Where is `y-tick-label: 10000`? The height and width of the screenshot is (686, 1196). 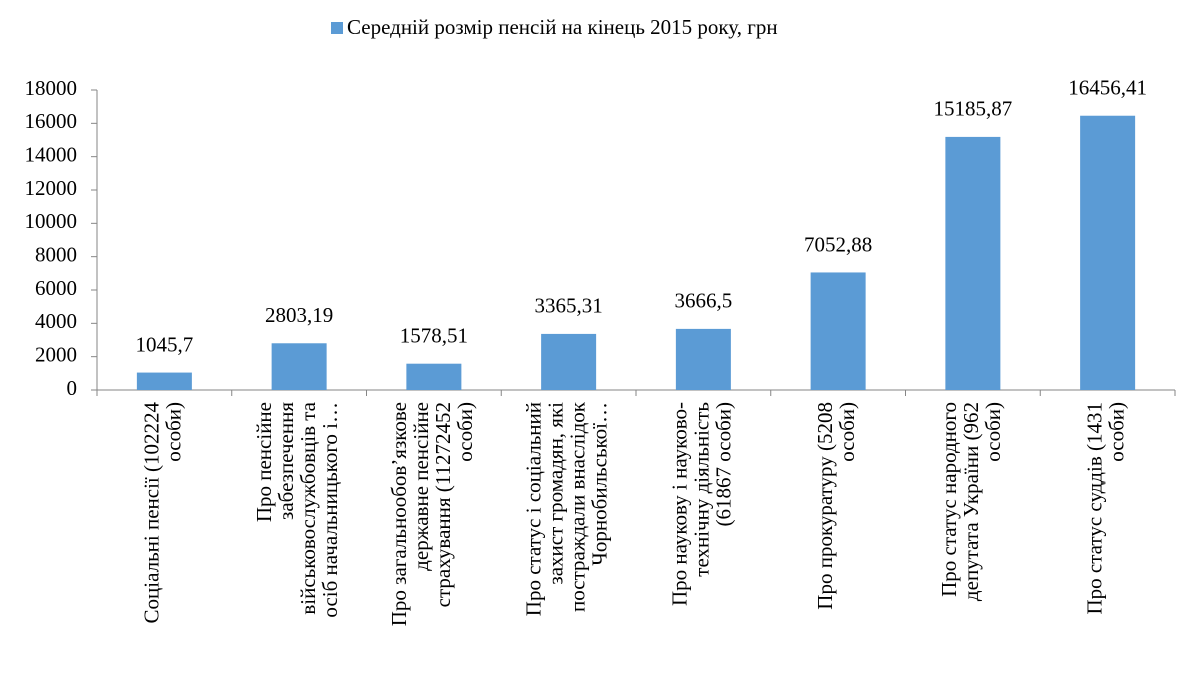 y-tick-label: 10000 is located at coordinates (51, 221).